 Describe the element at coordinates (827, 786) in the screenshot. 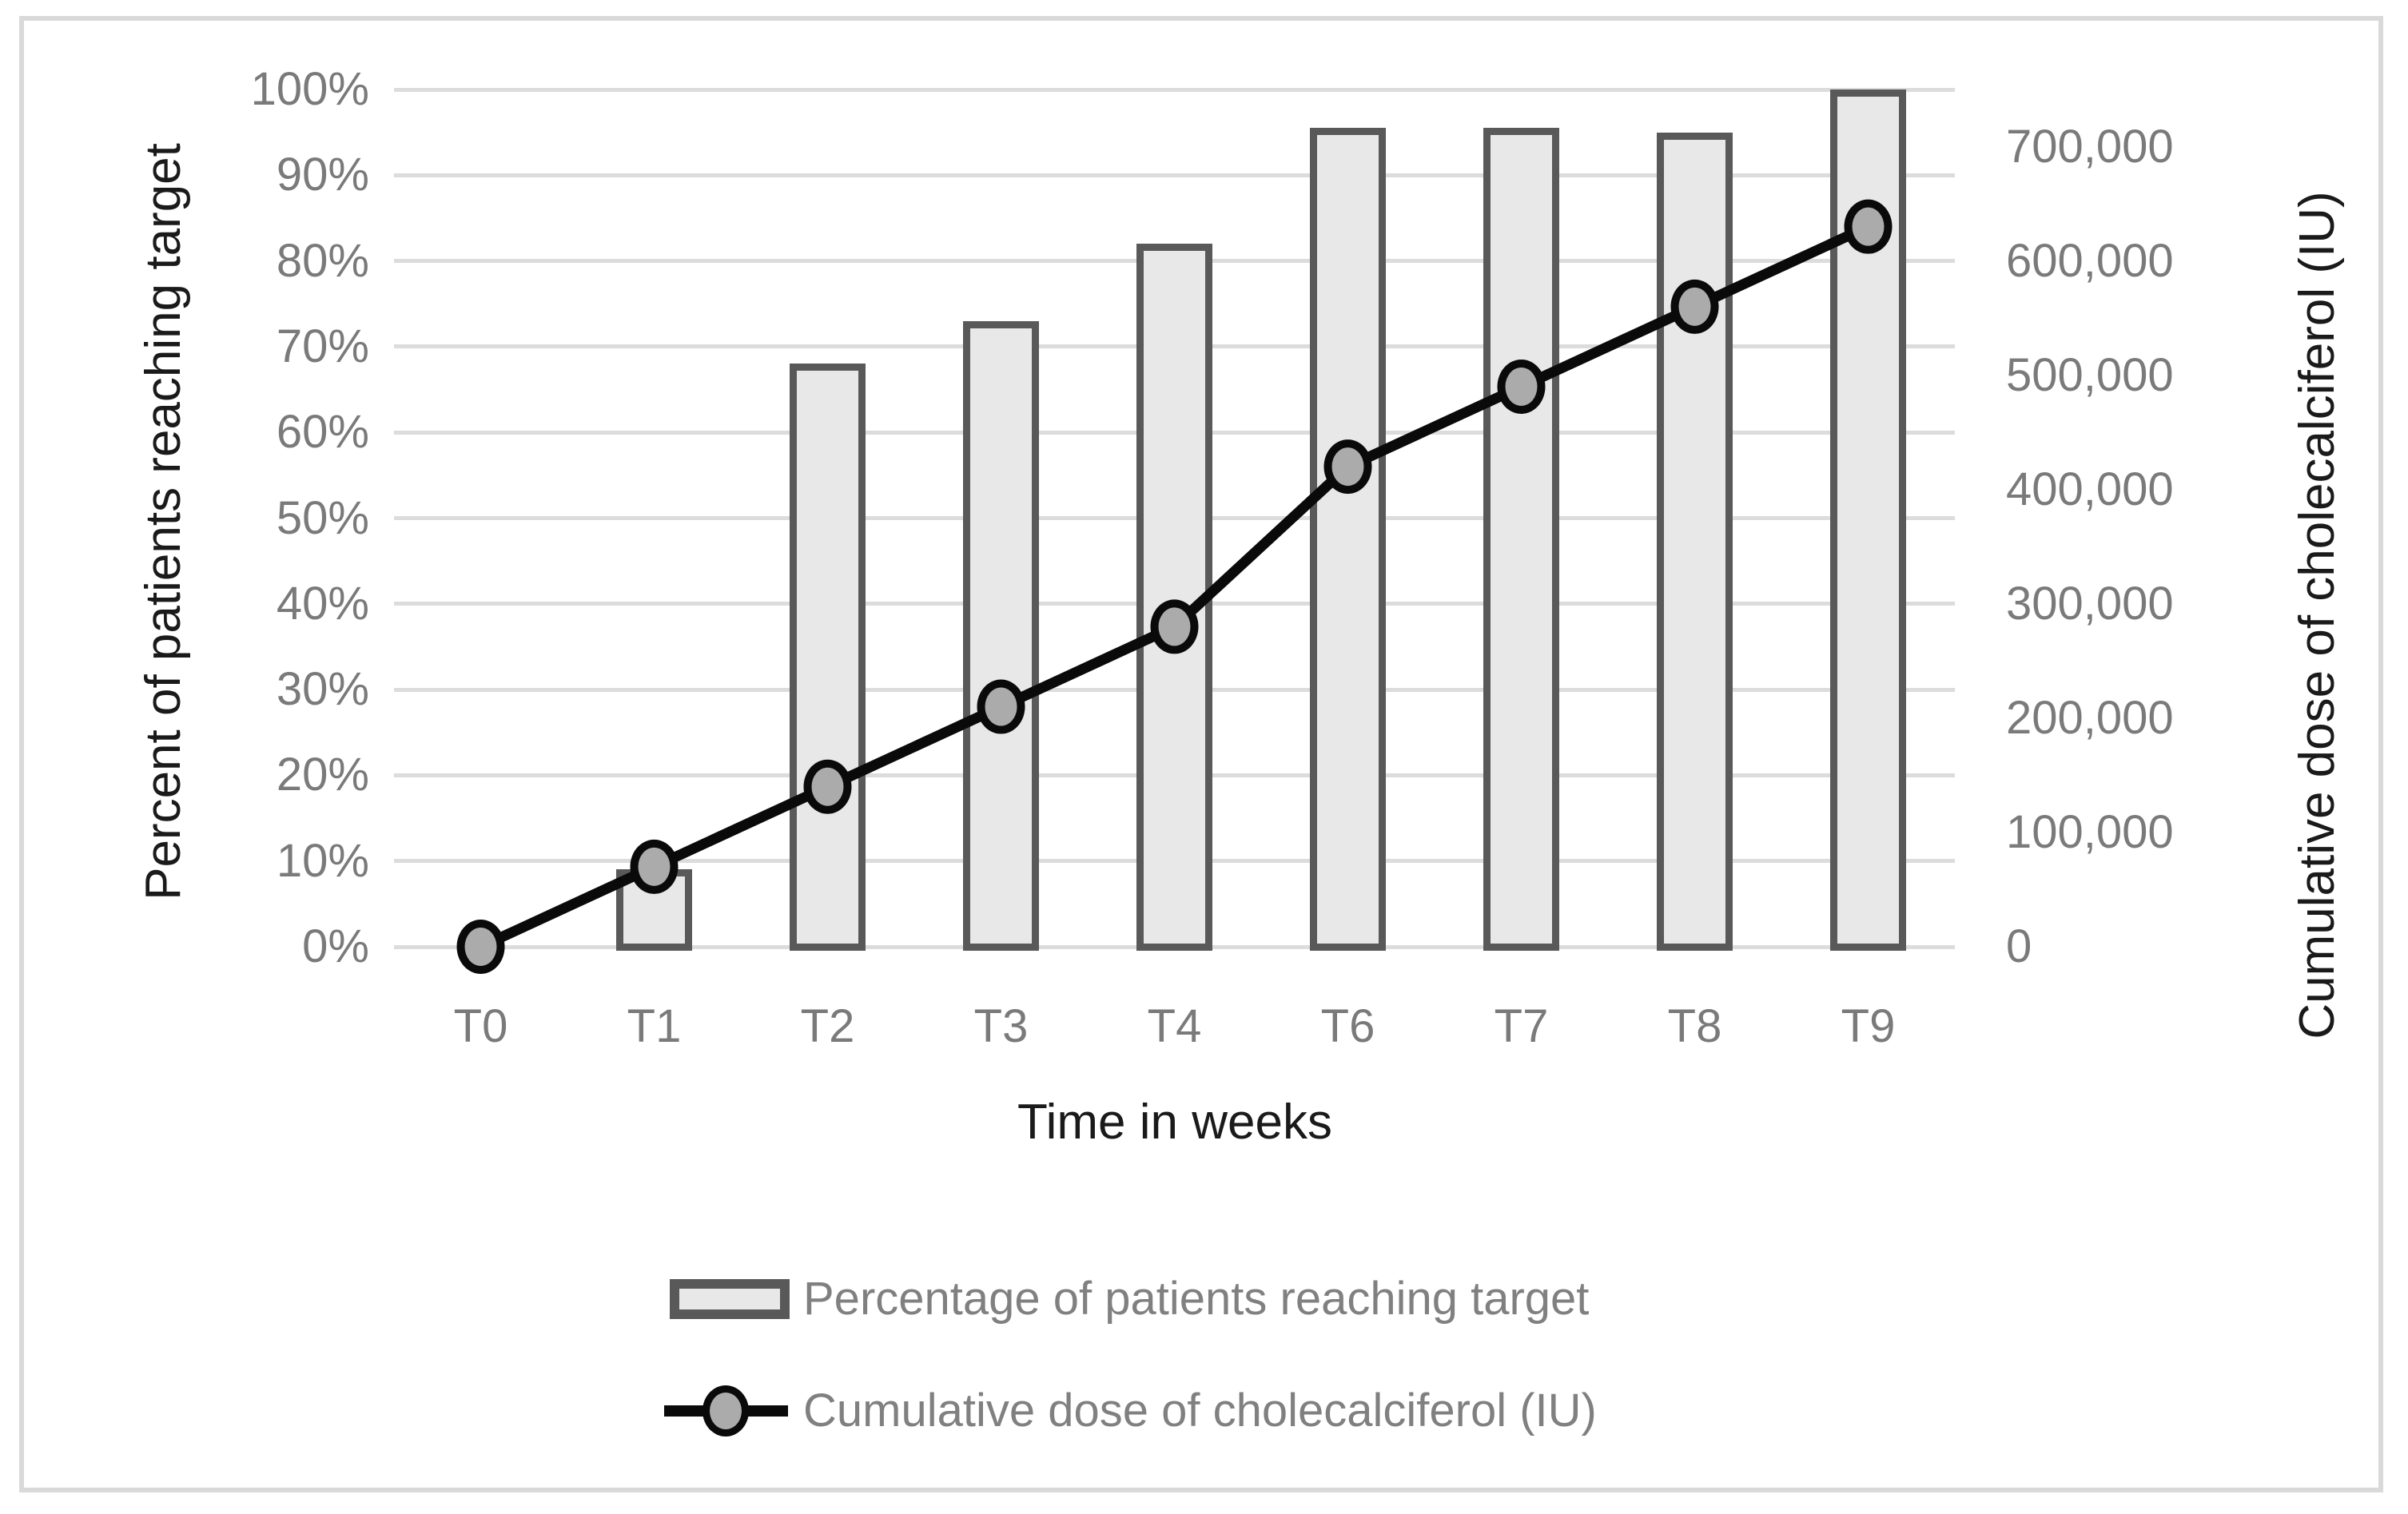

I see `dose-marker-T2` at that location.